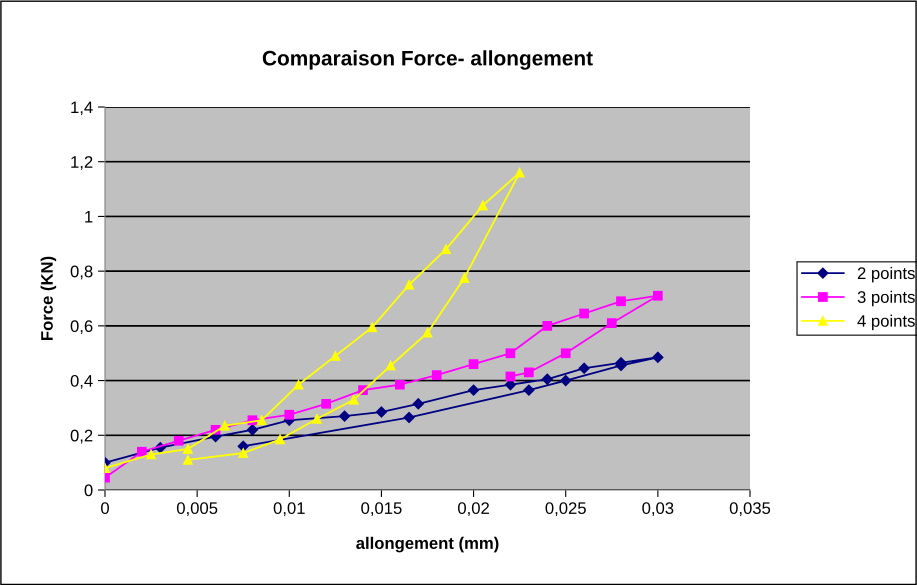 The width and height of the screenshot is (917, 585). I want to click on x-tick-label: 0,025, so click(566, 509).